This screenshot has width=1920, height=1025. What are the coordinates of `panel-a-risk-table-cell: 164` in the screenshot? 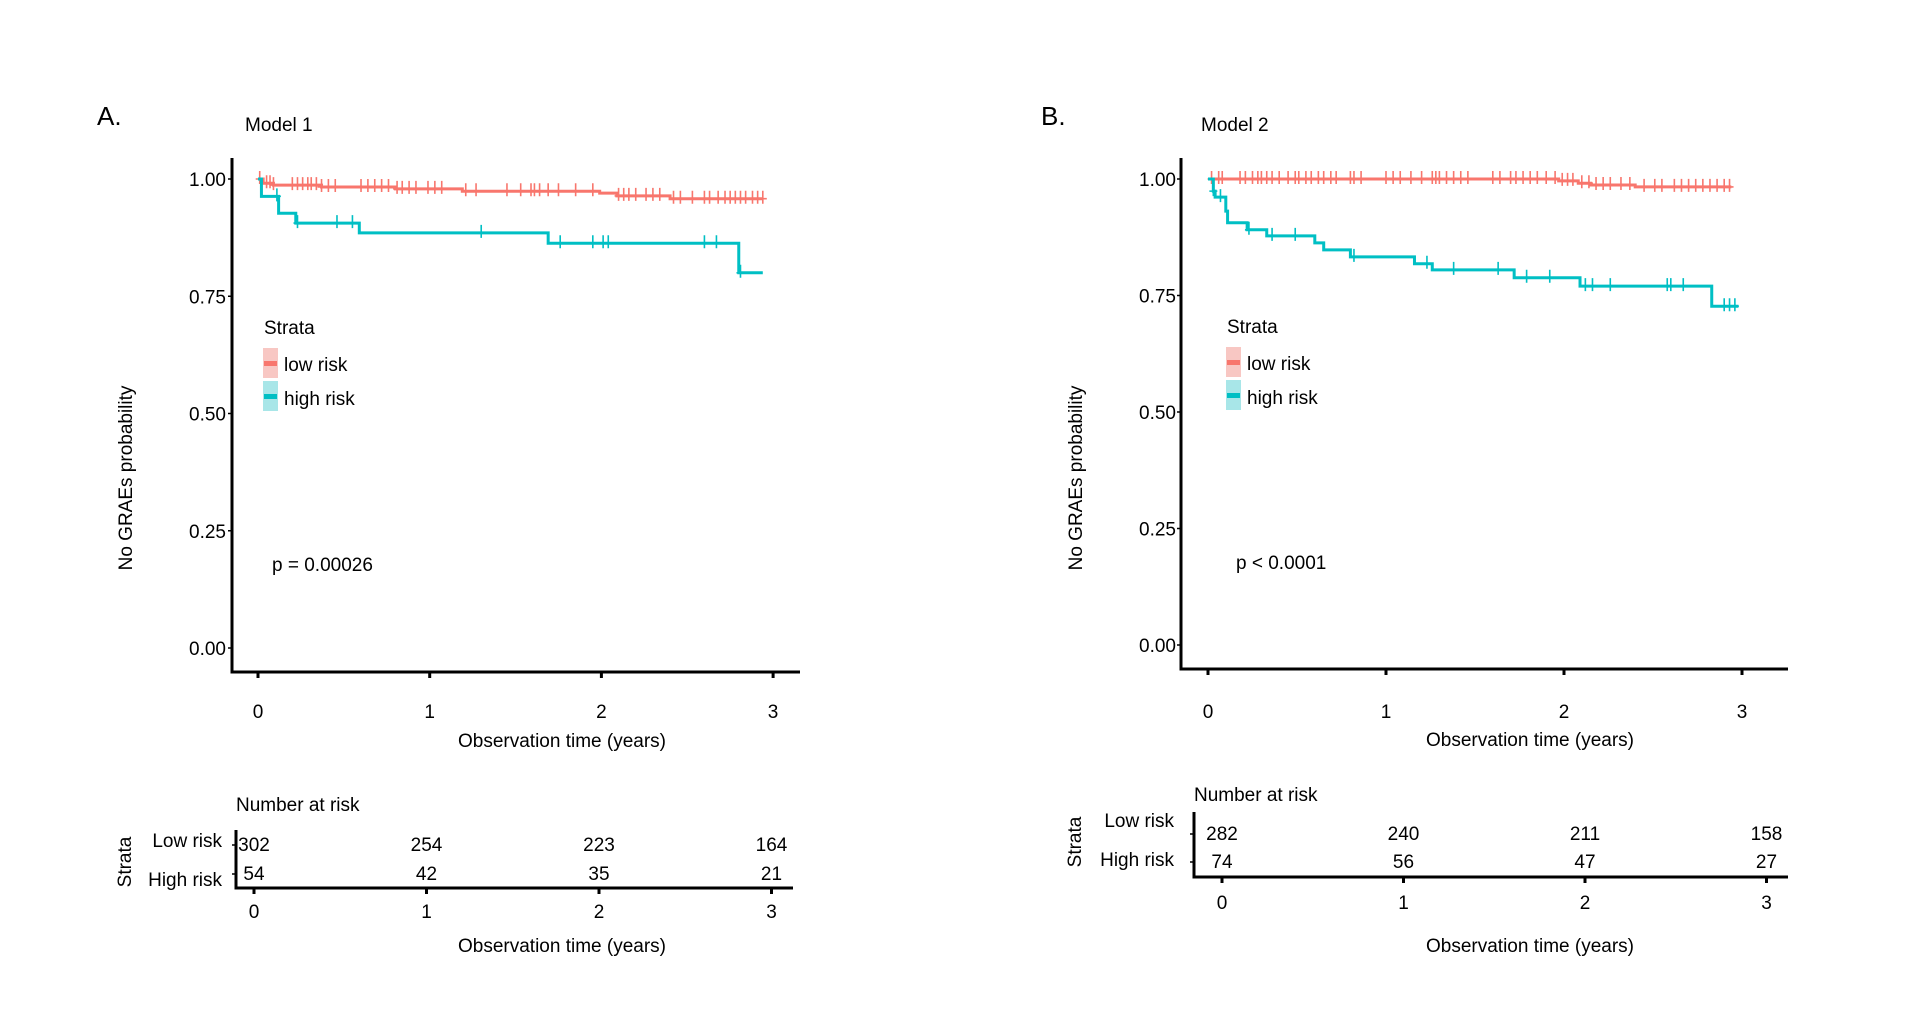 It's located at (772, 845).